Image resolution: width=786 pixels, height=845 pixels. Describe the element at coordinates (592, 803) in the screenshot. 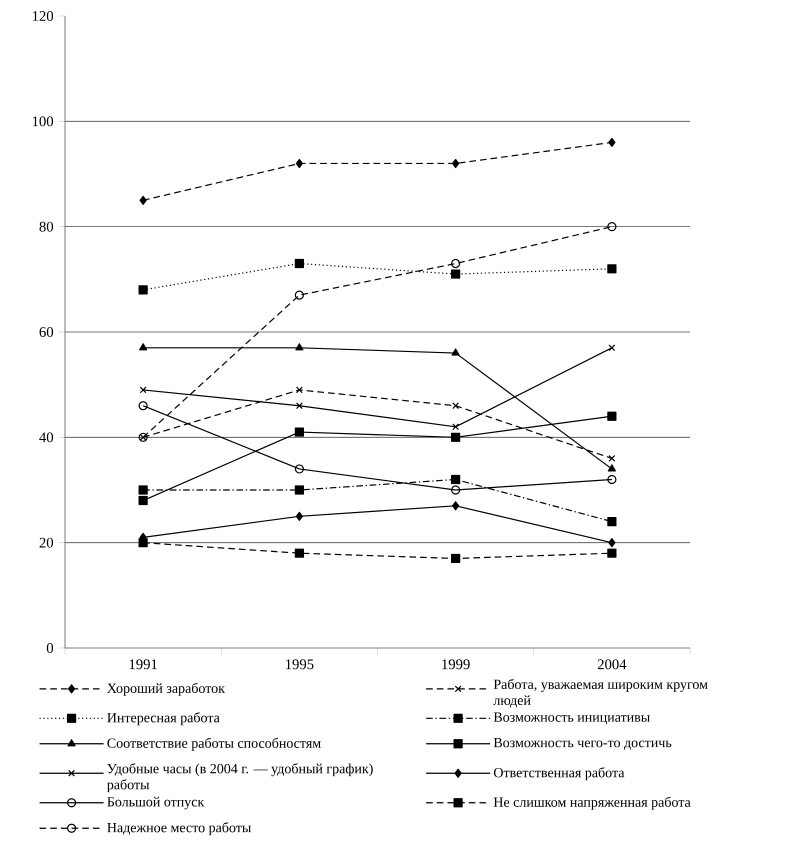

I see `legend-label: Не слишком напряженная работа` at that location.